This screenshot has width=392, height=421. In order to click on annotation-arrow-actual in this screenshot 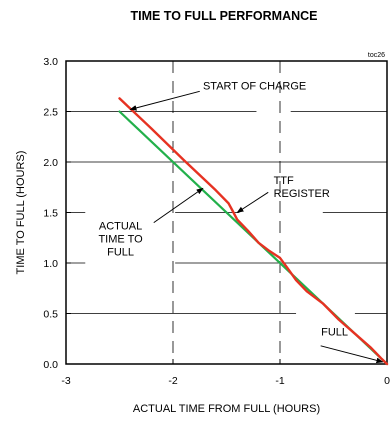, I will do `click(178, 205)`.